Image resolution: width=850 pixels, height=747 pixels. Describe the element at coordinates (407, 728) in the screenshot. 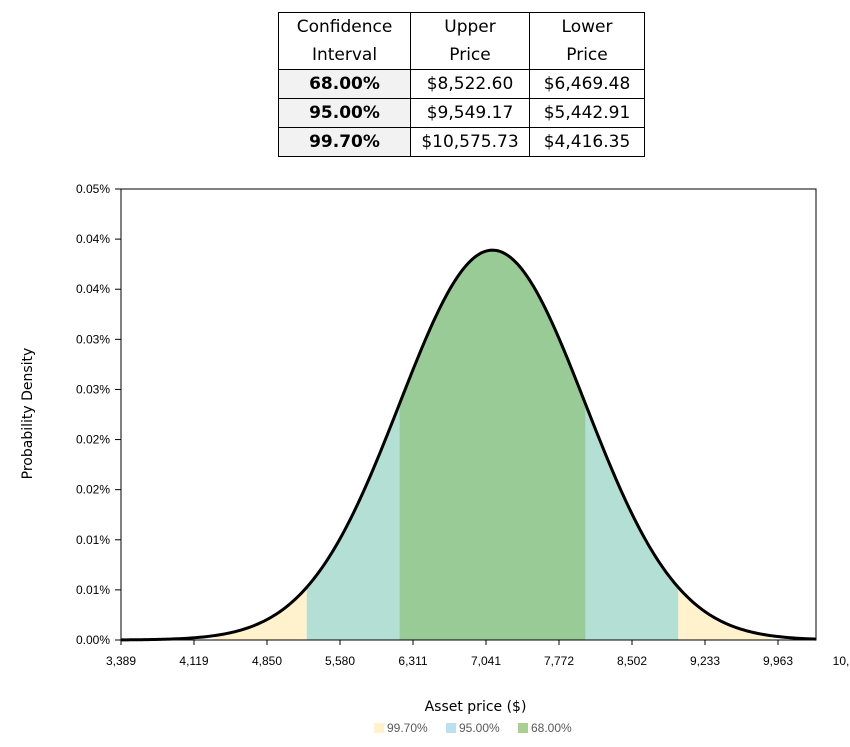

I see `legend-label: 99.70%` at that location.